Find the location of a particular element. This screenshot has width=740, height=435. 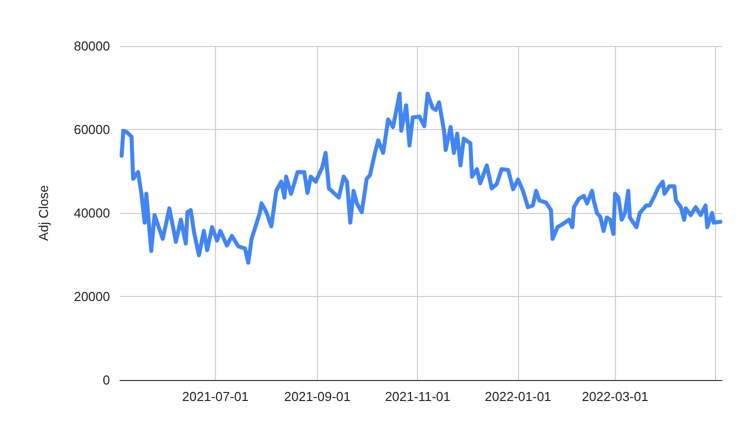

y-tick-label: 60000 is located at coordinates (92, 129).